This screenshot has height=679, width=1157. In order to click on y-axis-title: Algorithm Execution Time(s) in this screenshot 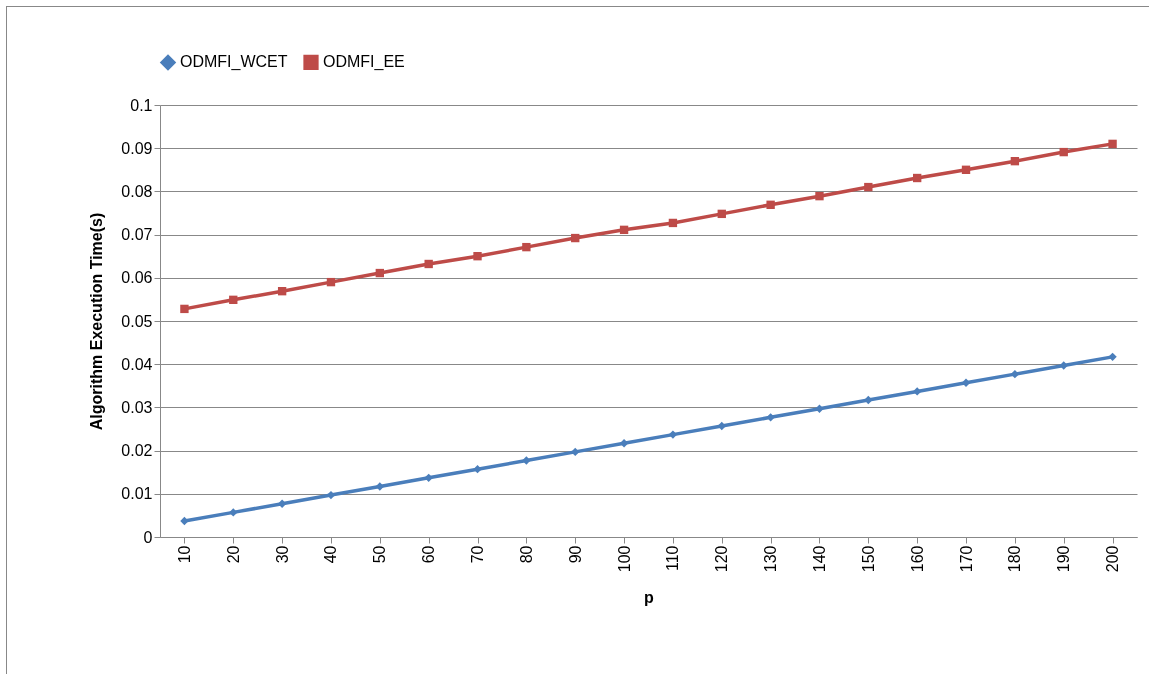, I will do `click(97, 321)`.